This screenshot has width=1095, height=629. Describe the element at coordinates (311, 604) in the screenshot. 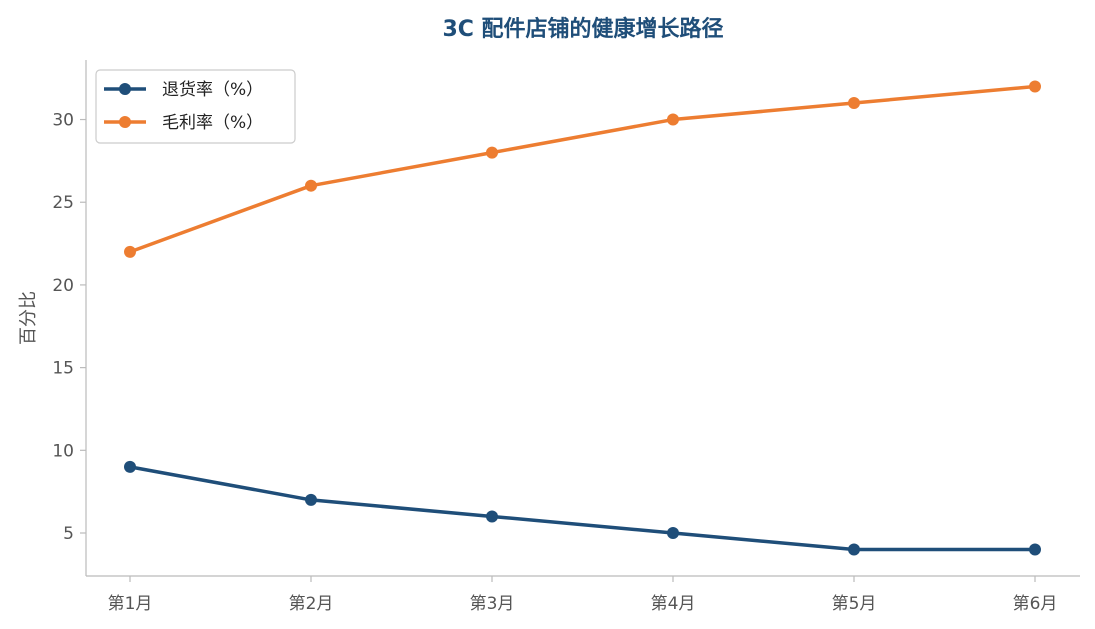

I see `x-tick-label: 第2月` at that location.